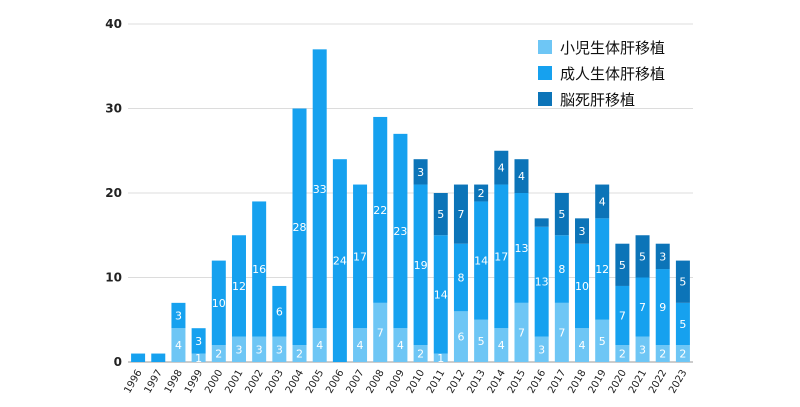 The height and width of the screenshot is (407, 800). I want to click on y-tick-label: 30, so click(113, 109).